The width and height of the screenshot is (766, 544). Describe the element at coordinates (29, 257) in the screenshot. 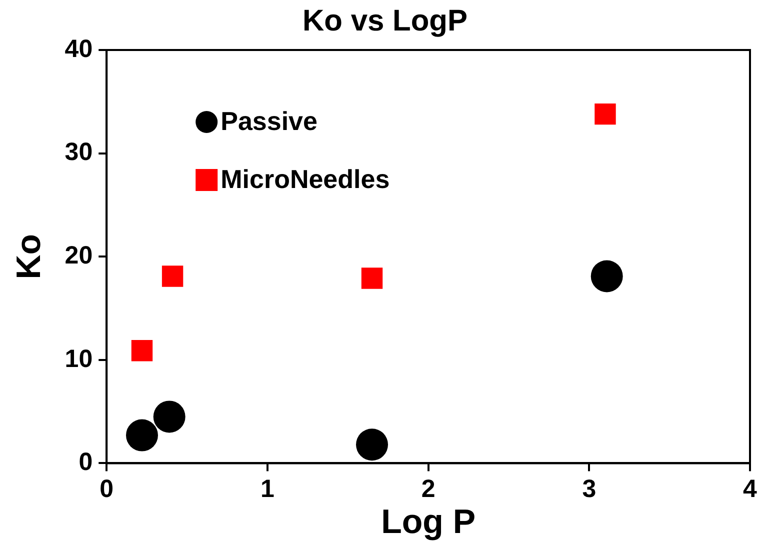

I see `y-axis-title: Ko` at that location.